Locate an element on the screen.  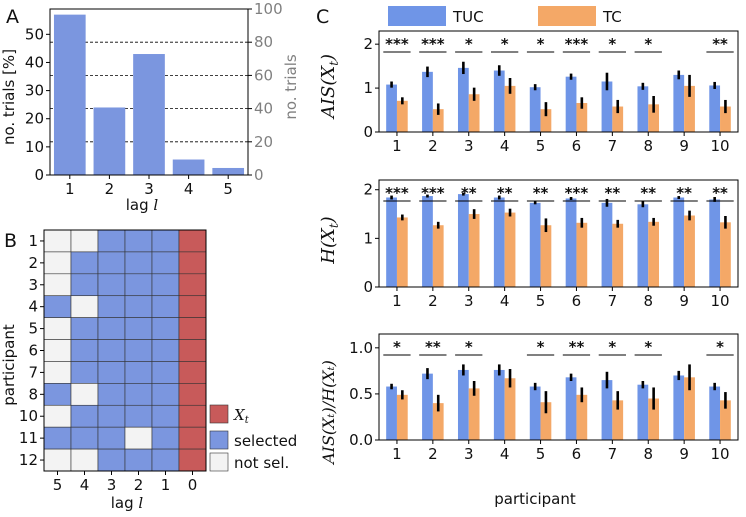
panel-b-ytick-label: 12 is located at coordinates (28, 460).